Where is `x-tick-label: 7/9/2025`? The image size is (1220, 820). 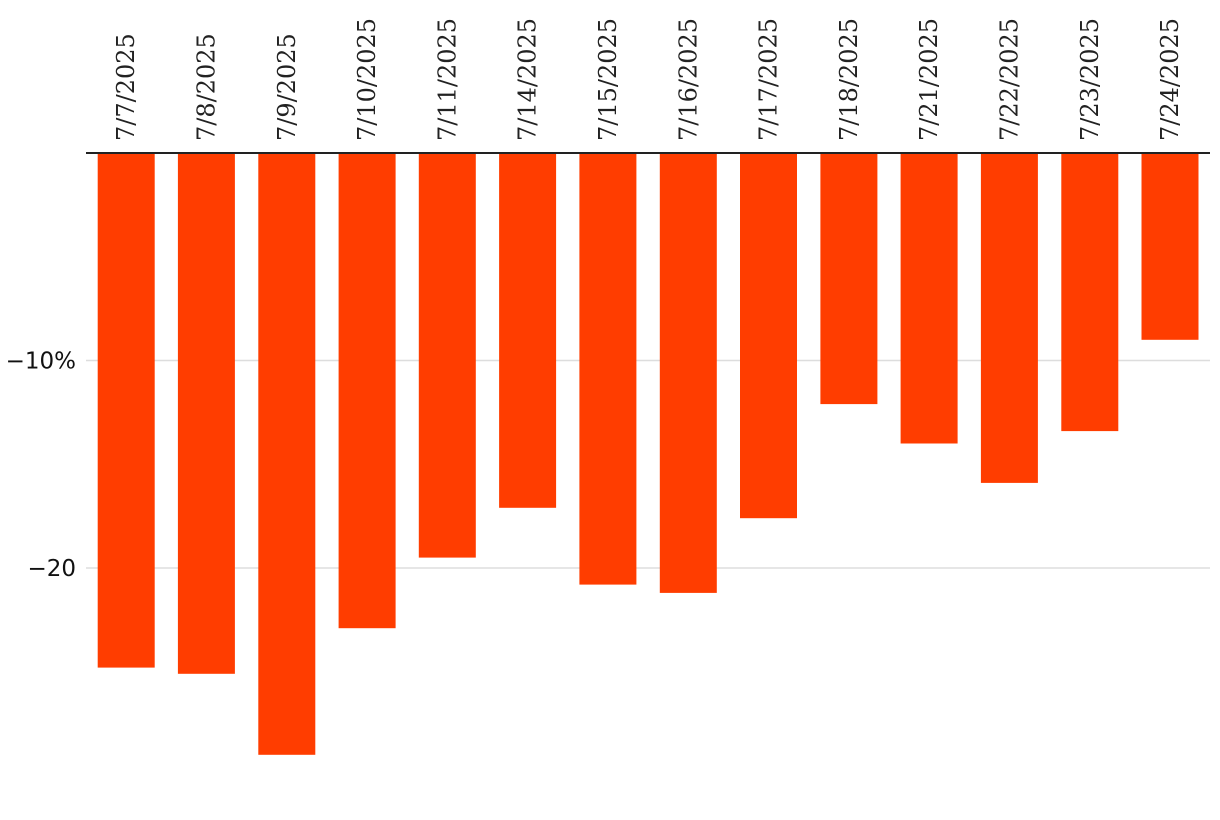
x-tick-label: 7/9/2025 is located at coordinates (287, 87).